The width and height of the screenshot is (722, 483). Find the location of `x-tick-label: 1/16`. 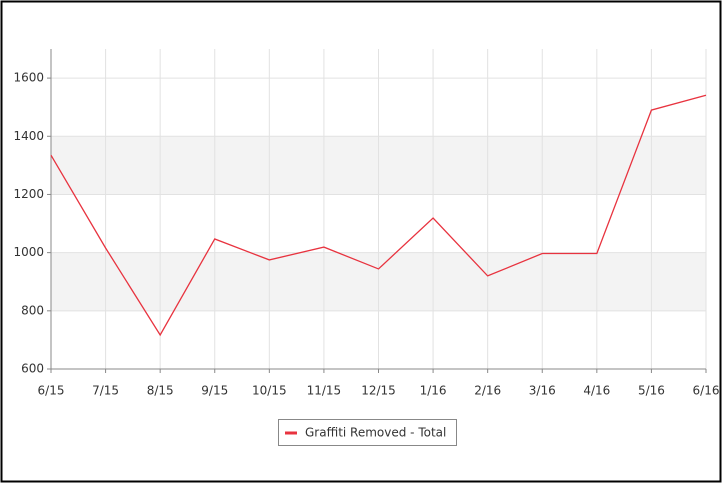

x-tick-label: 1/16 is located at coordinates (433, 391).